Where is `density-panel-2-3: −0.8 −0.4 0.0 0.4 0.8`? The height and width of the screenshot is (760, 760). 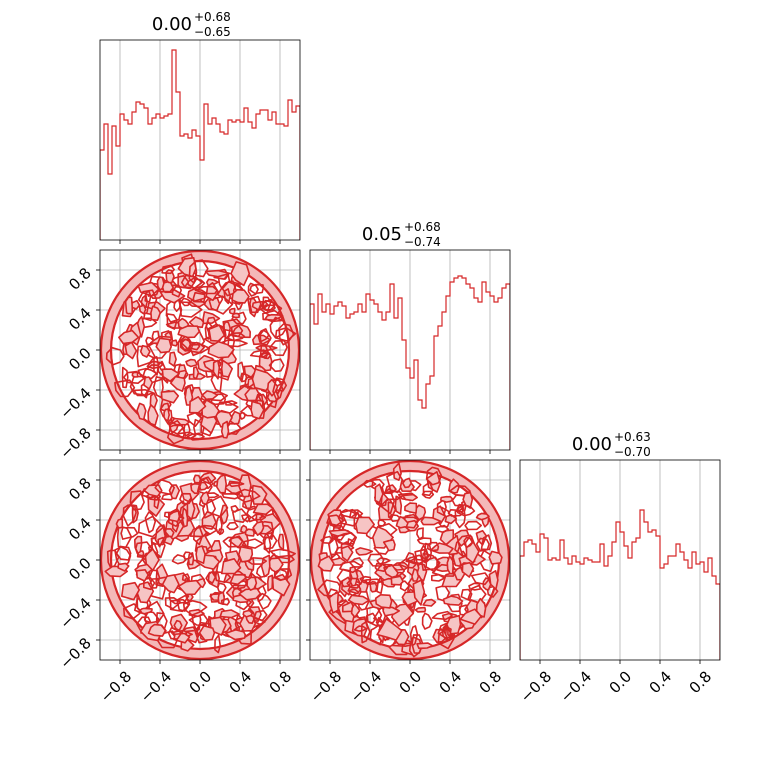 density-panel-2-3: −0.8 −0.4 0.0 0.4 0.8 is located at coordinates (408, 582).